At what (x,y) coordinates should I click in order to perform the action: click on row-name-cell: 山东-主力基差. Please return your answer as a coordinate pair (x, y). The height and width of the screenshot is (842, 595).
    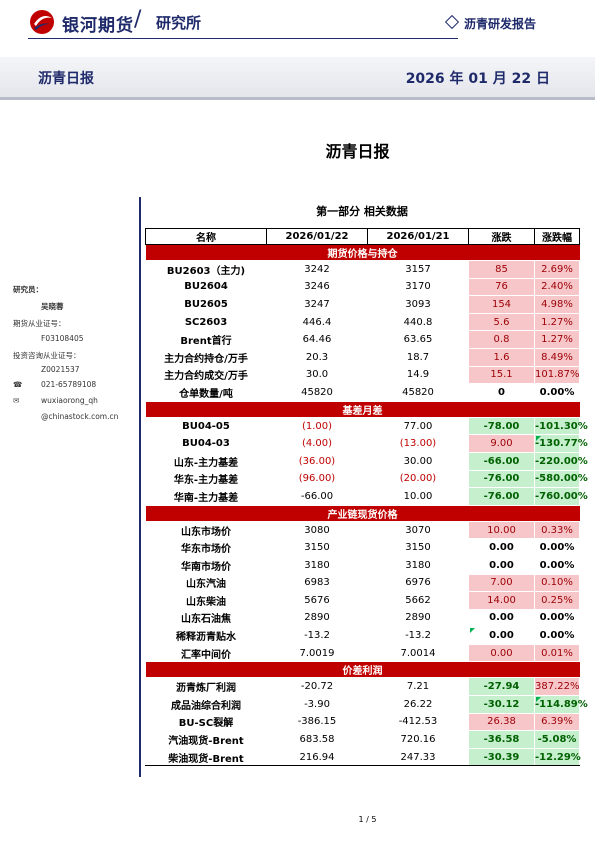
    Looking at the image, I should click on (206, 461).